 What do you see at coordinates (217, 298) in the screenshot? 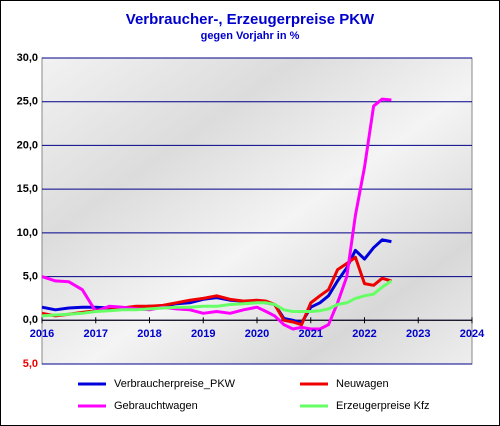
I see `series-line` at bounding box center [217, 298].